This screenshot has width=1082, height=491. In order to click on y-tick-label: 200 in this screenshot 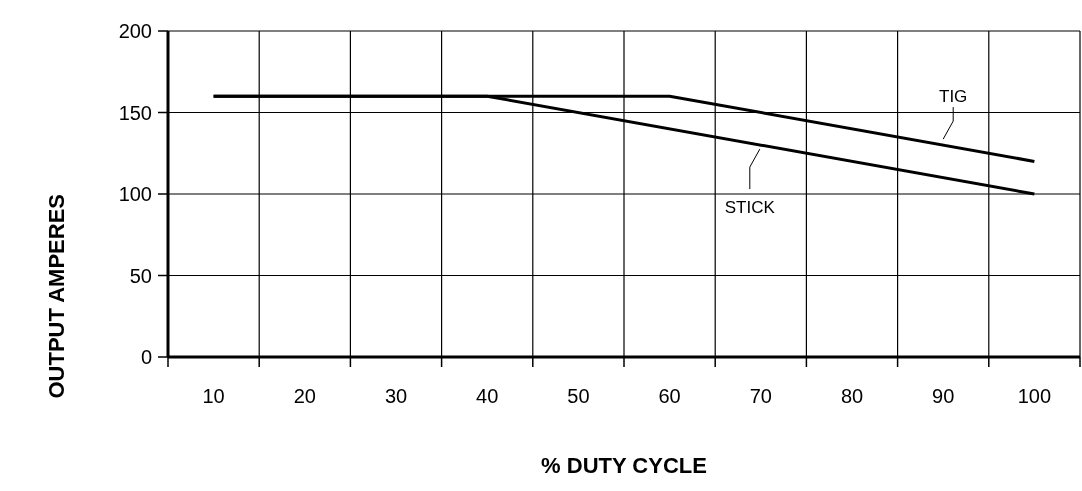, I will do `click(135, 31)`.